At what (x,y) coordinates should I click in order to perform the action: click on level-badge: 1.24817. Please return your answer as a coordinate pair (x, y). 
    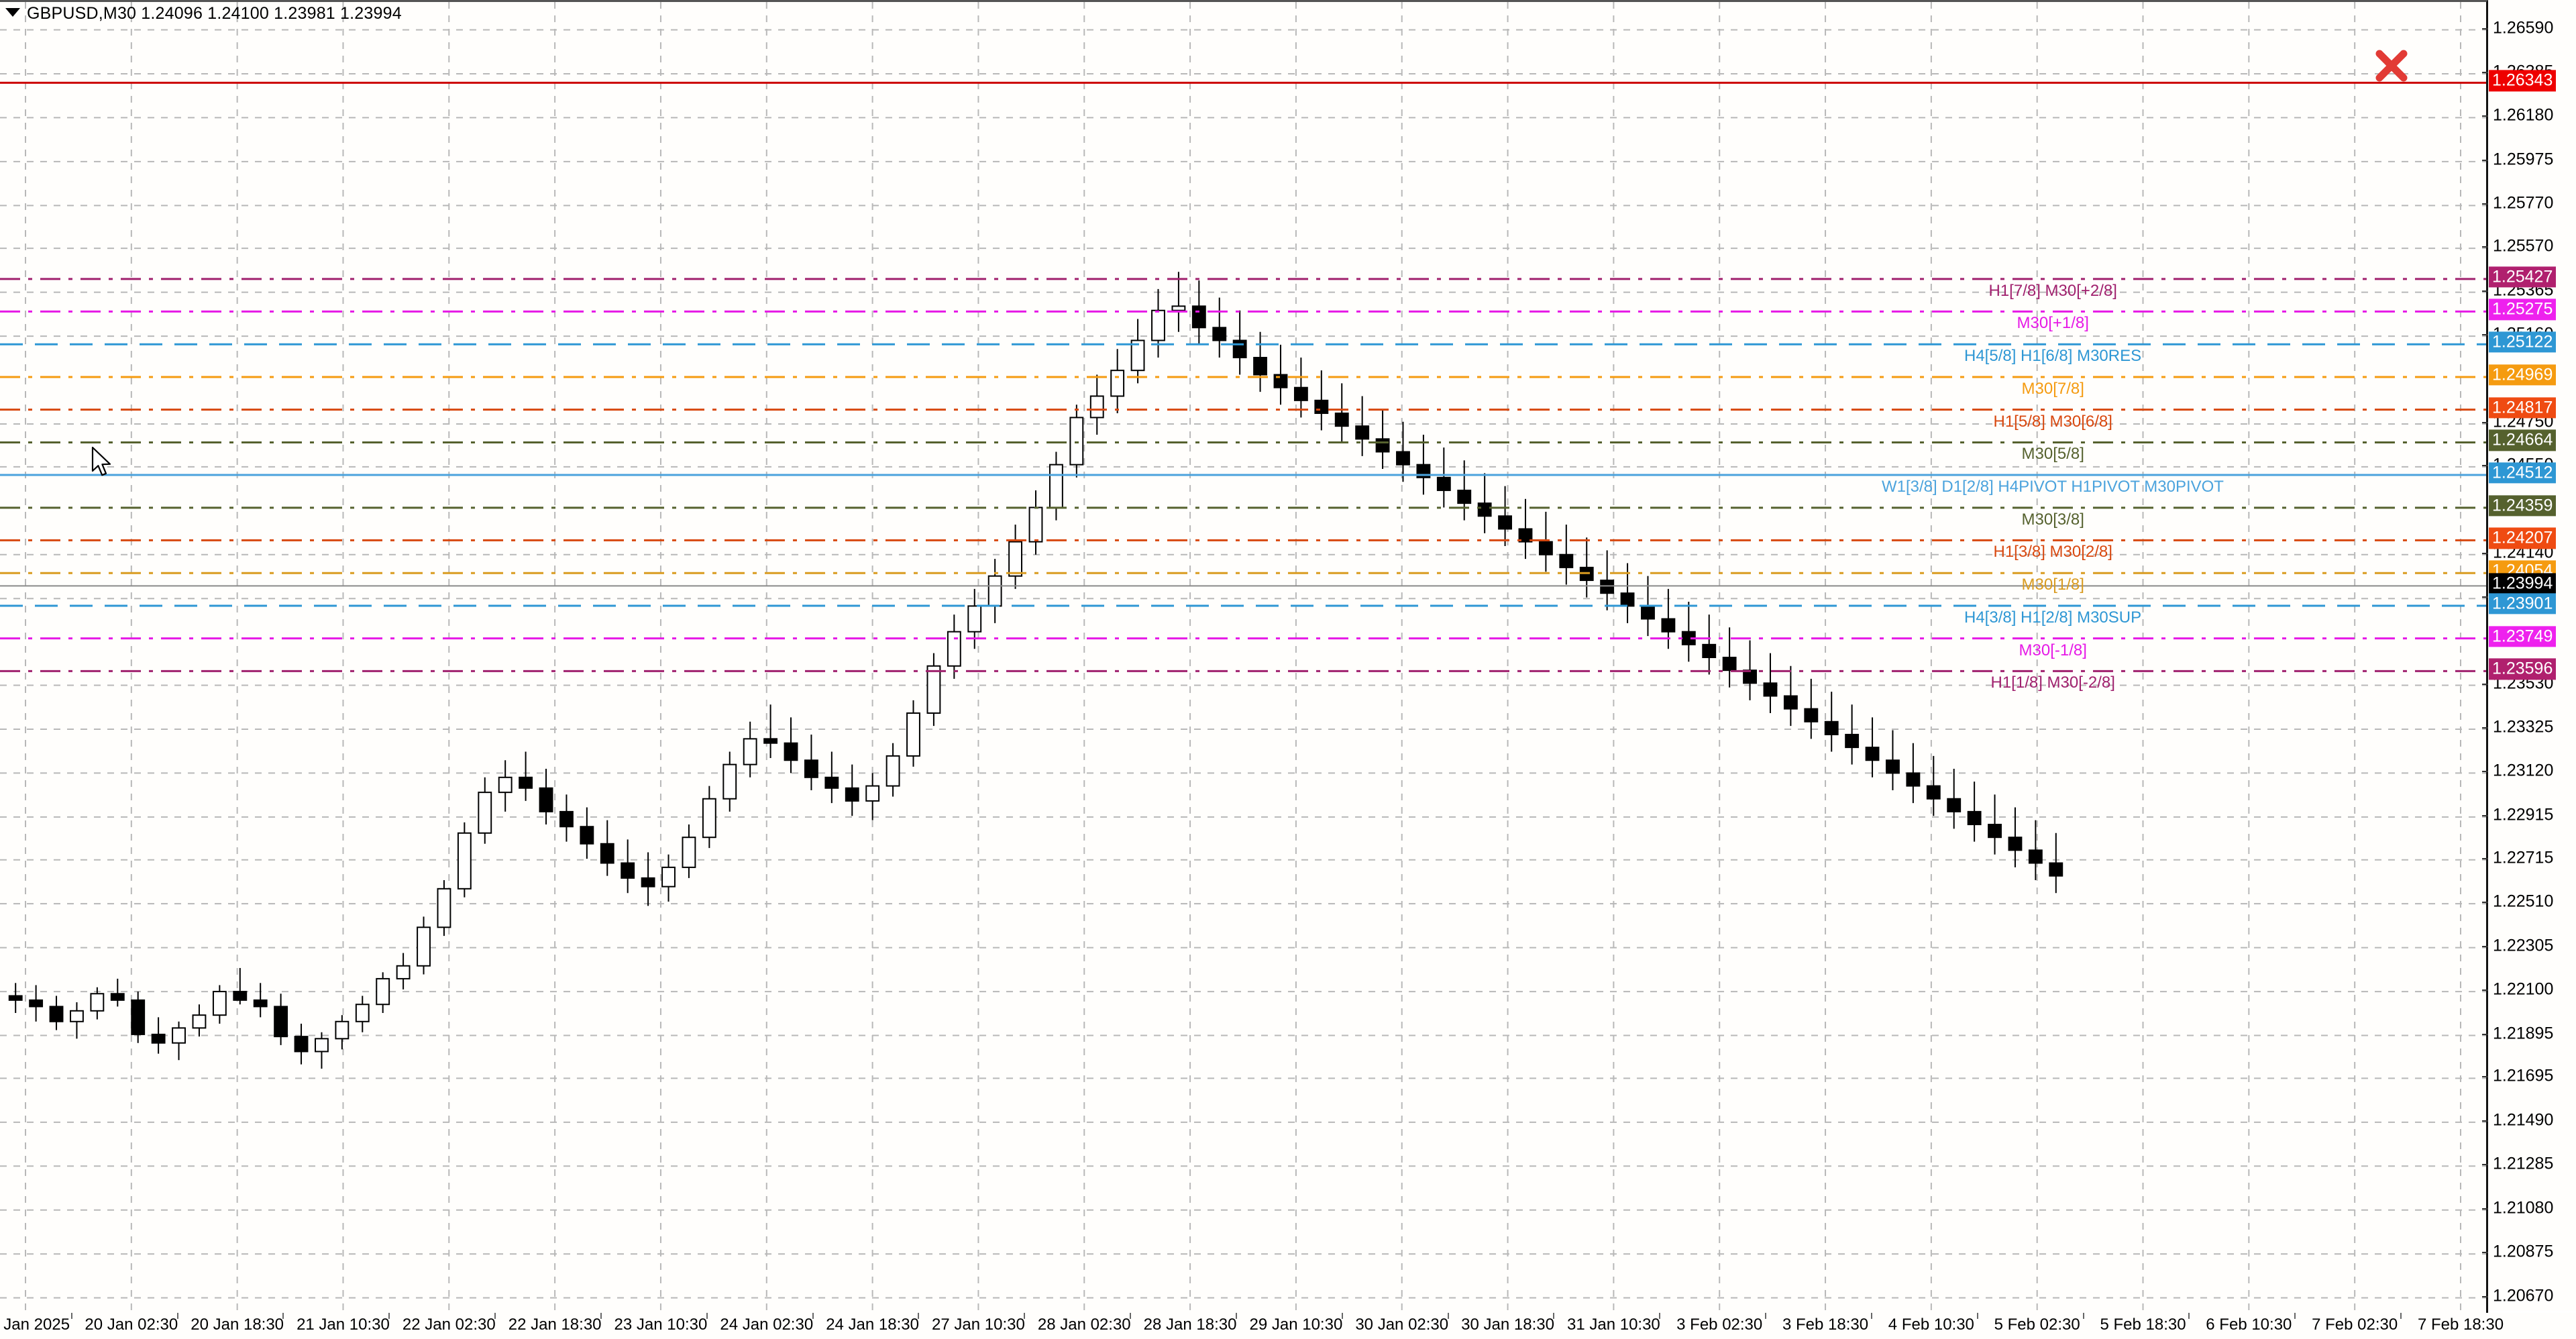
    Looking at the image, I should click on (2523, 407).